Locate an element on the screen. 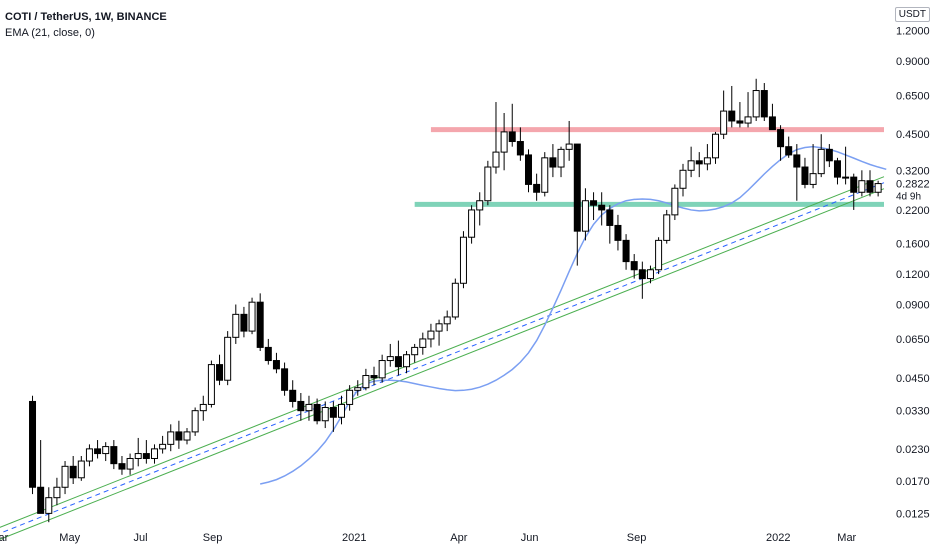 This screenshot has height=550, width=932. price-tick-label: 0.0450 is located at coordinates (913, 379).